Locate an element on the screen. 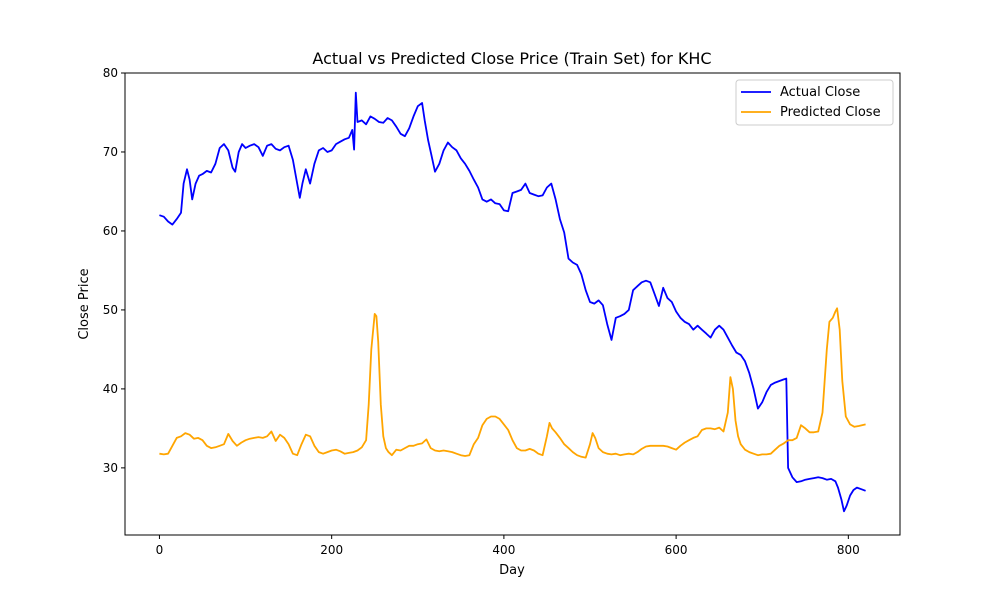  x-tick-label: 200 is located at coordinates (331, 550).